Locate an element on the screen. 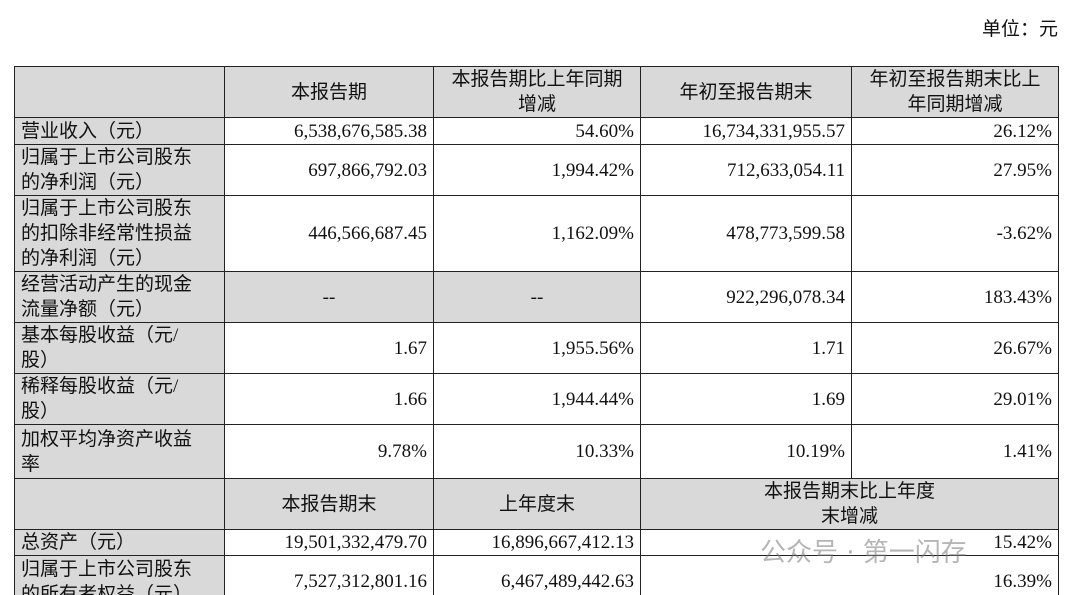 The width and height of the screenshot is (1080, 595). table-cell: -3.62% is located at coordinates (955, 233).